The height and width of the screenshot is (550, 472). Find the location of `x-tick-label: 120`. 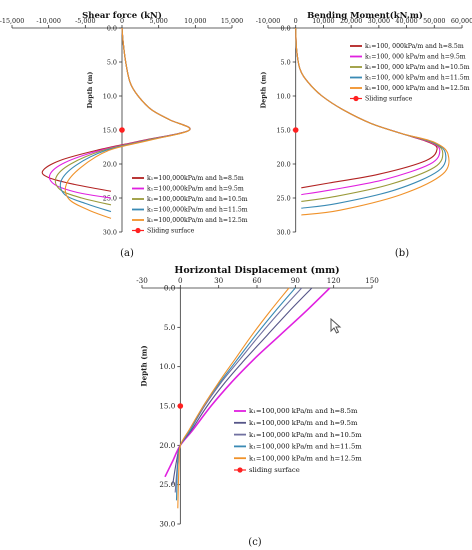

x-tick-label: 120 is located at coordinates (334, 280).